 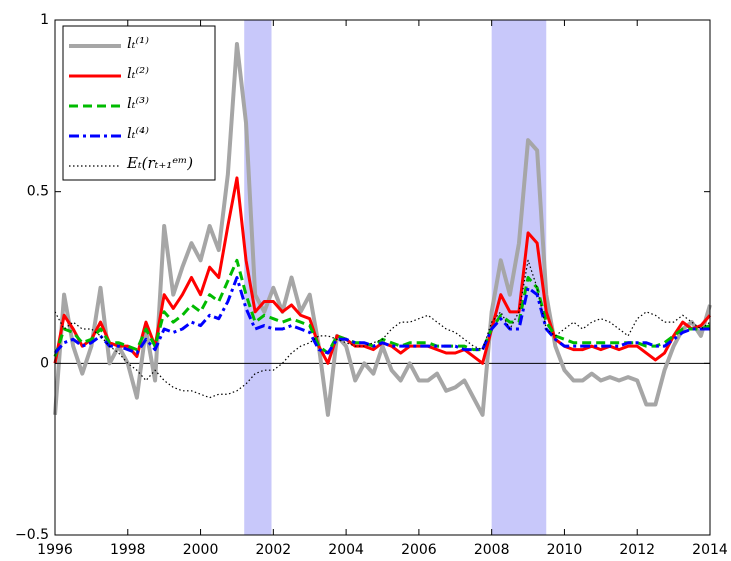 I want to click on y-tick-label: 0, so click(x=44, y=363).